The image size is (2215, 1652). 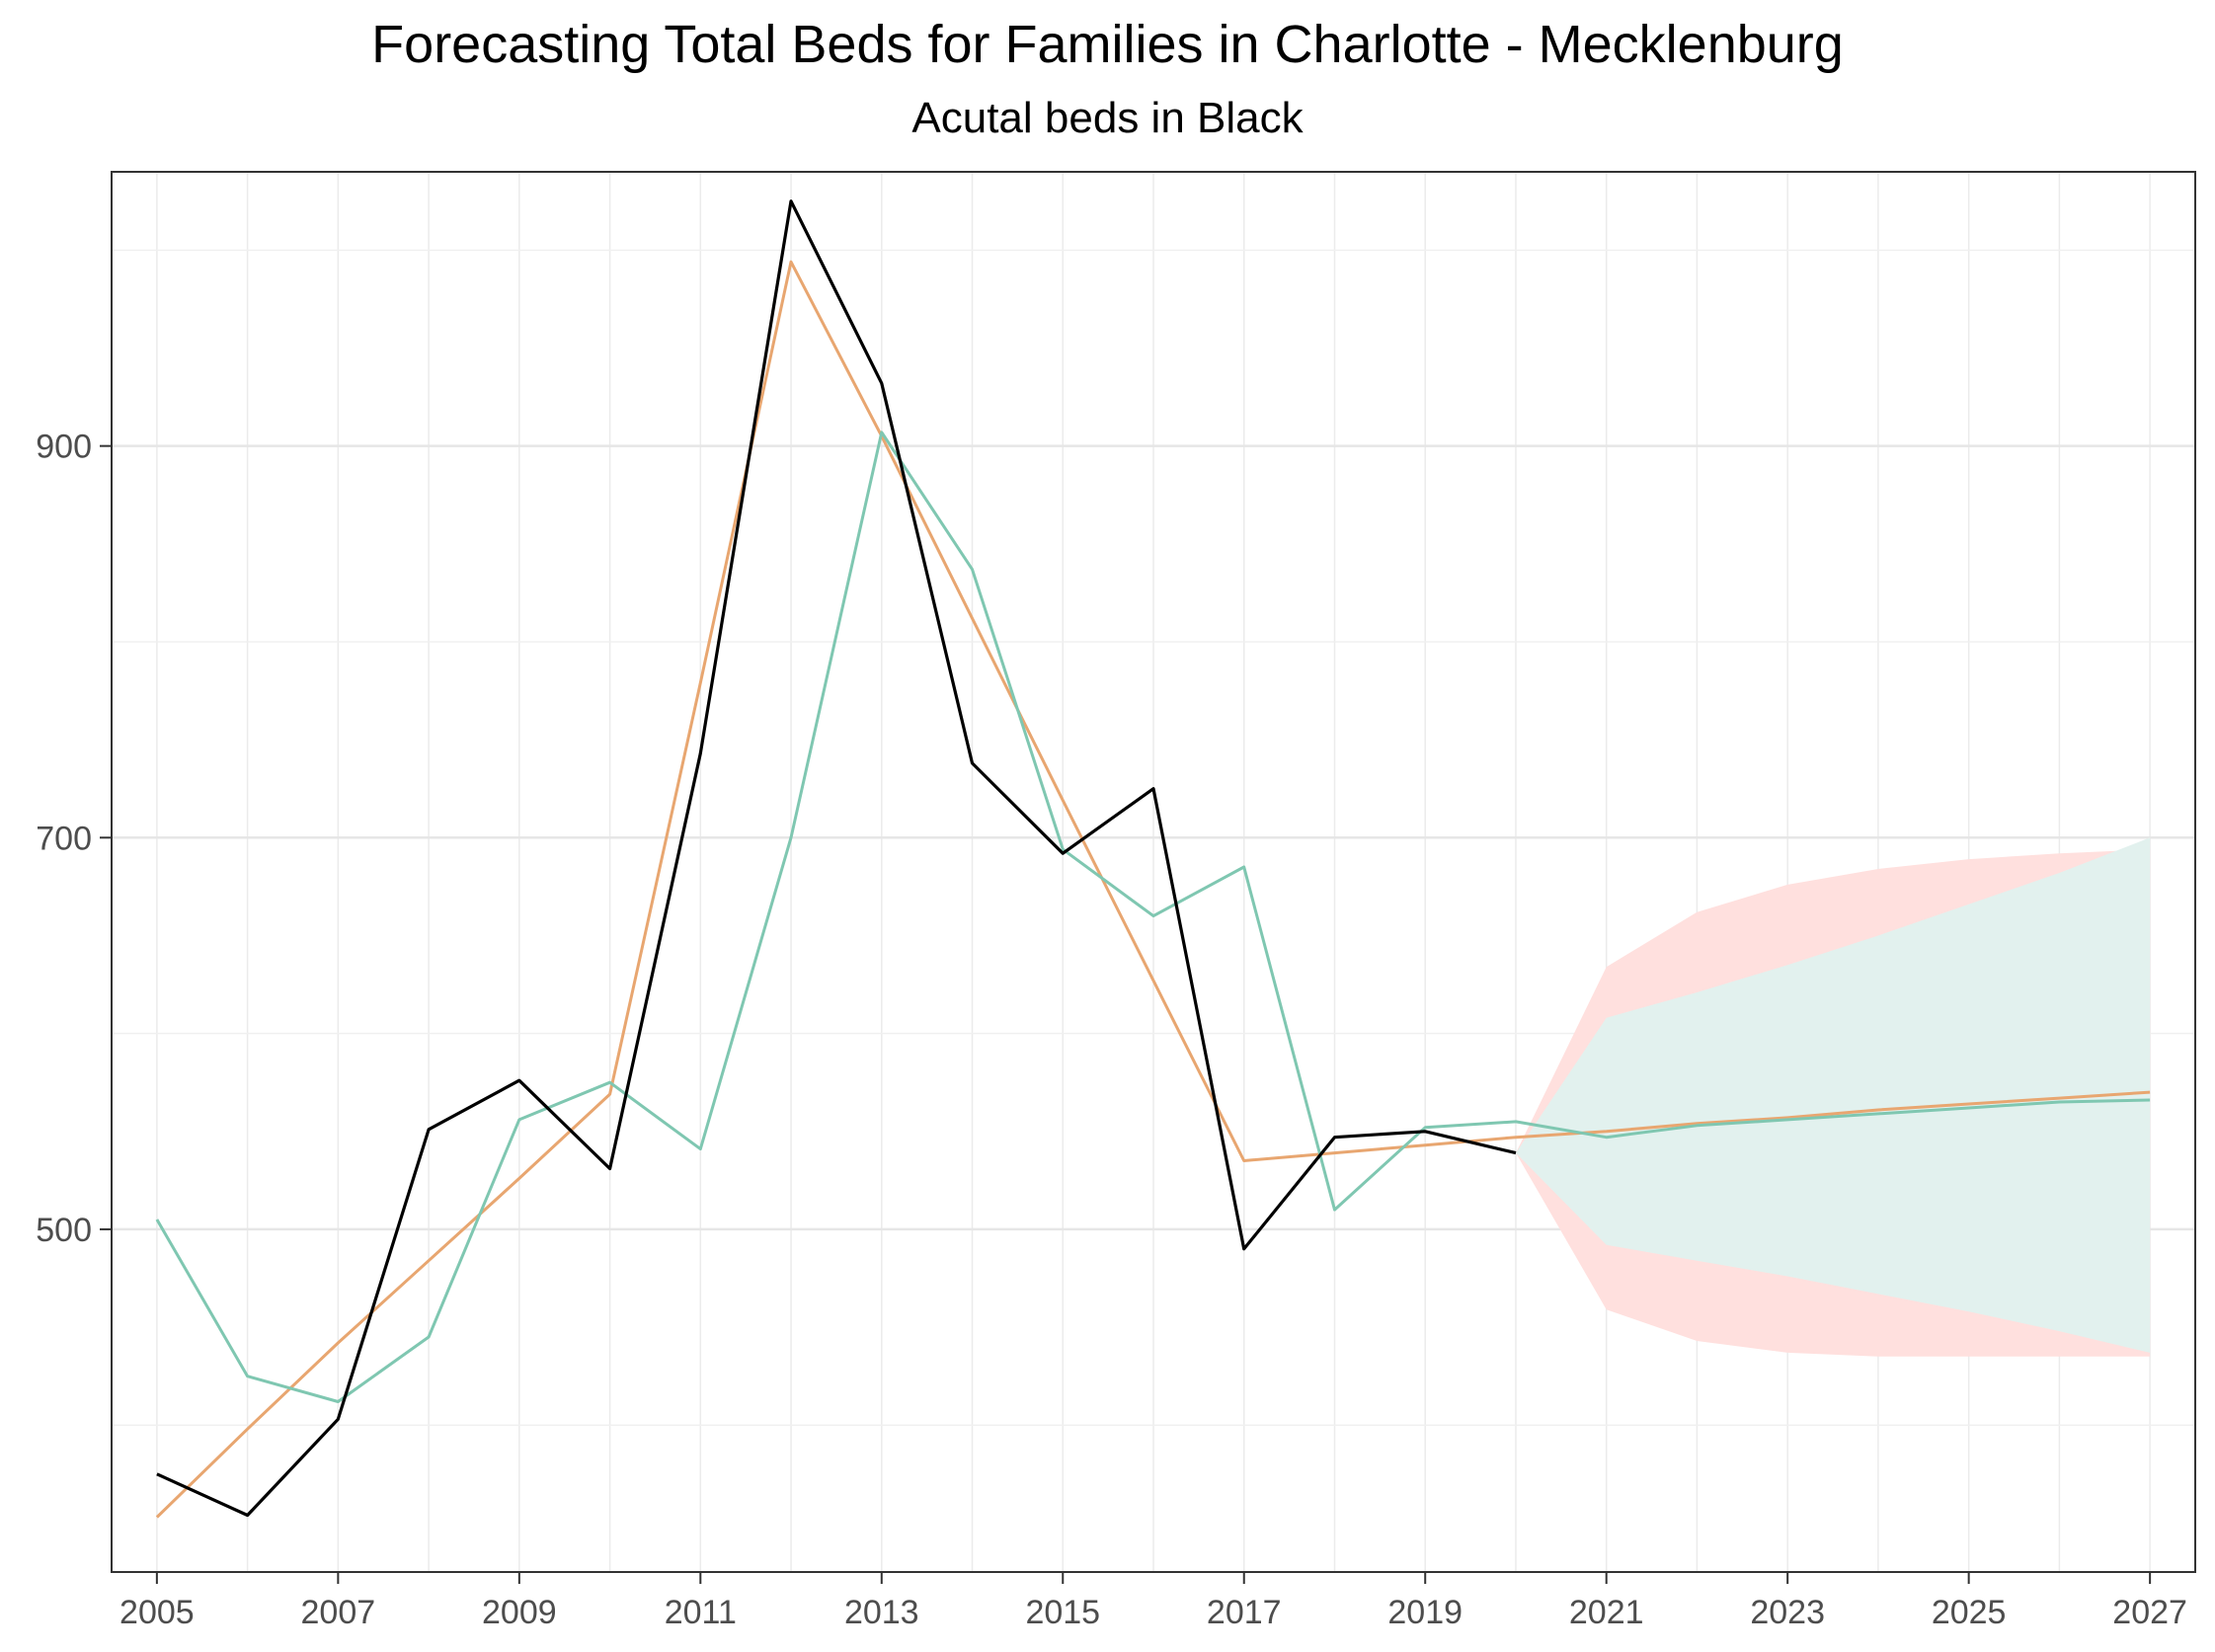 I want to click on x-tick-label: 2019, so click(x=1425, y=1612).